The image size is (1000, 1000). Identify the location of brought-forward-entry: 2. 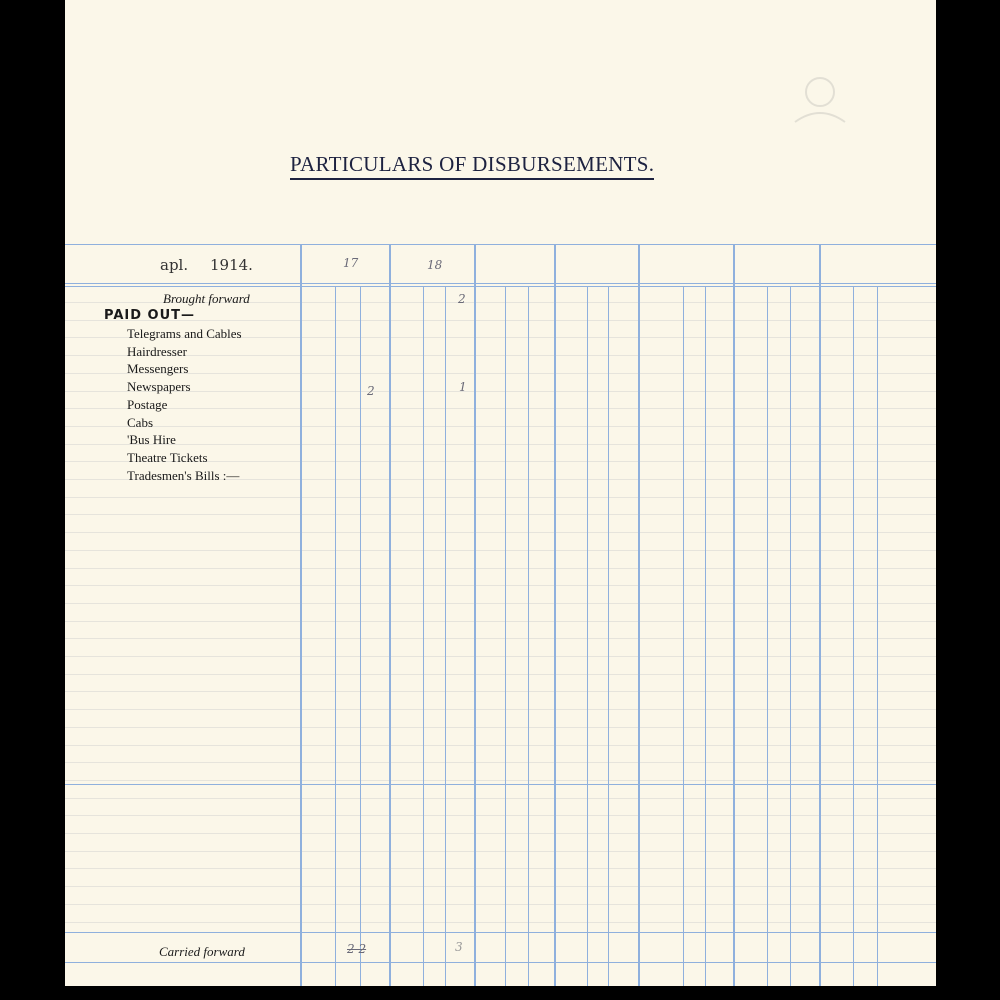
(462, 299).